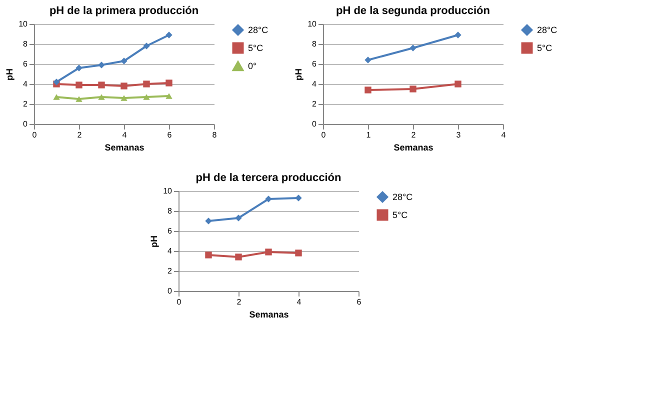 This screenshot has width=654, height=411. Describe the element at coordinates (253, 66) in the screenshot. I see `legend-label: 0°` at that location.